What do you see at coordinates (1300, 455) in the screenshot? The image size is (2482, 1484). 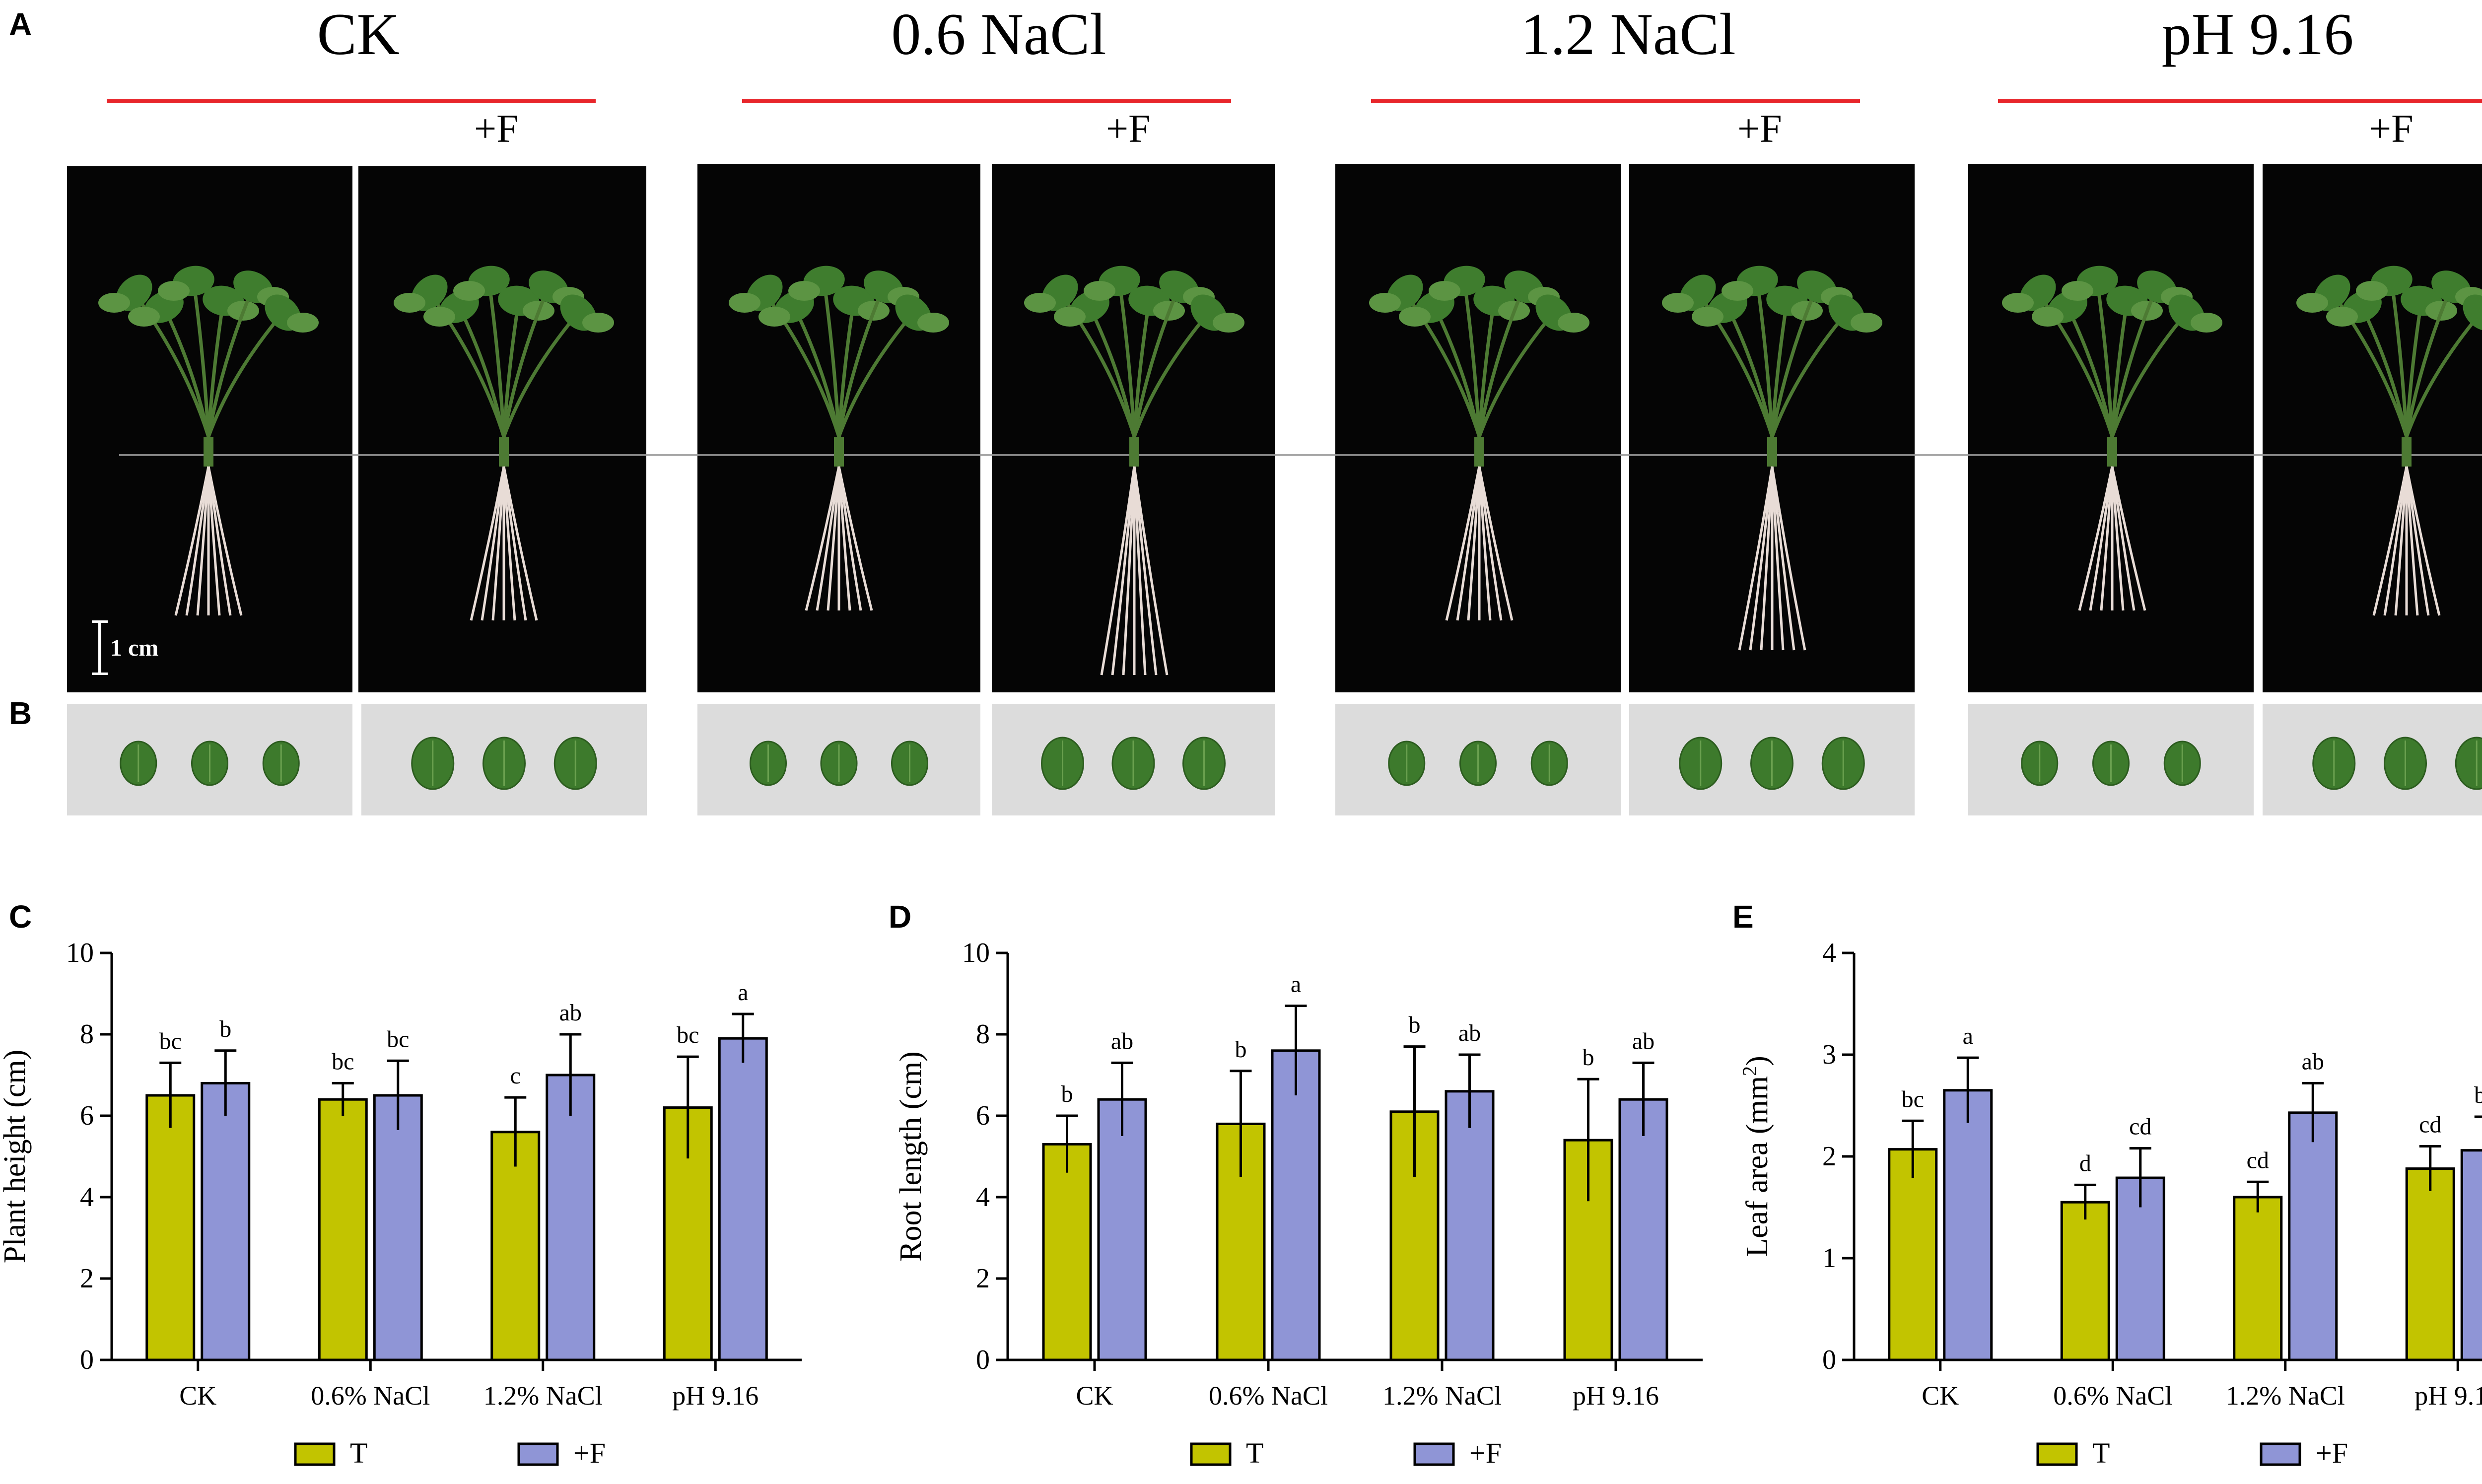 I see `reference-line` at bounding box center [1300, 455].